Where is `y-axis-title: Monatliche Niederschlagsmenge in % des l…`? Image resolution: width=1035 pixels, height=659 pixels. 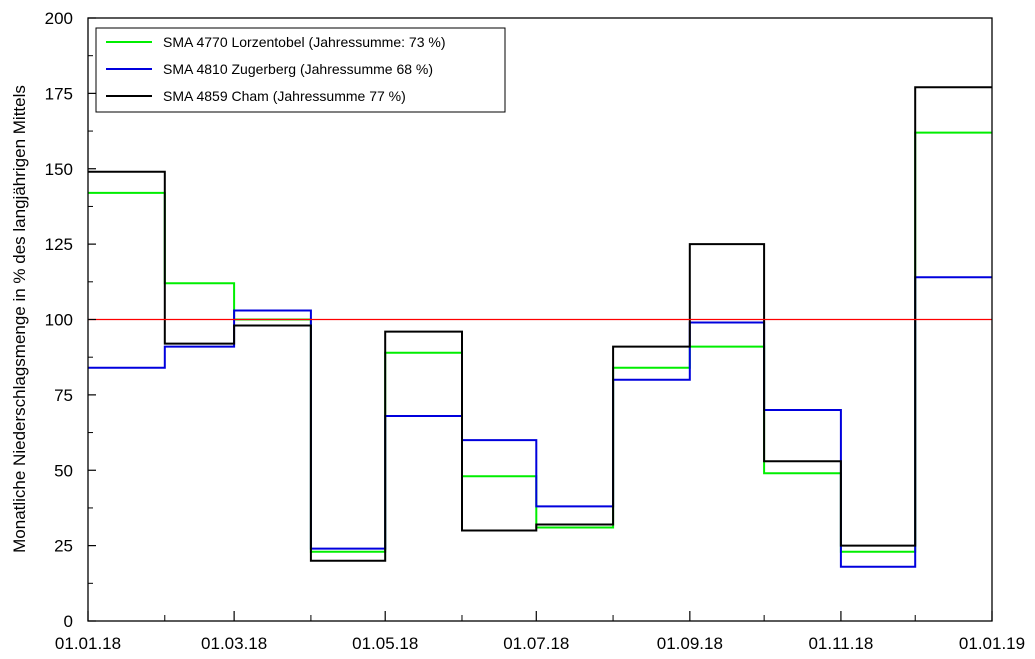
y-axis-title: Monatliche Niederschlagsmenge in % des l… is located at coordinates (19, 319).